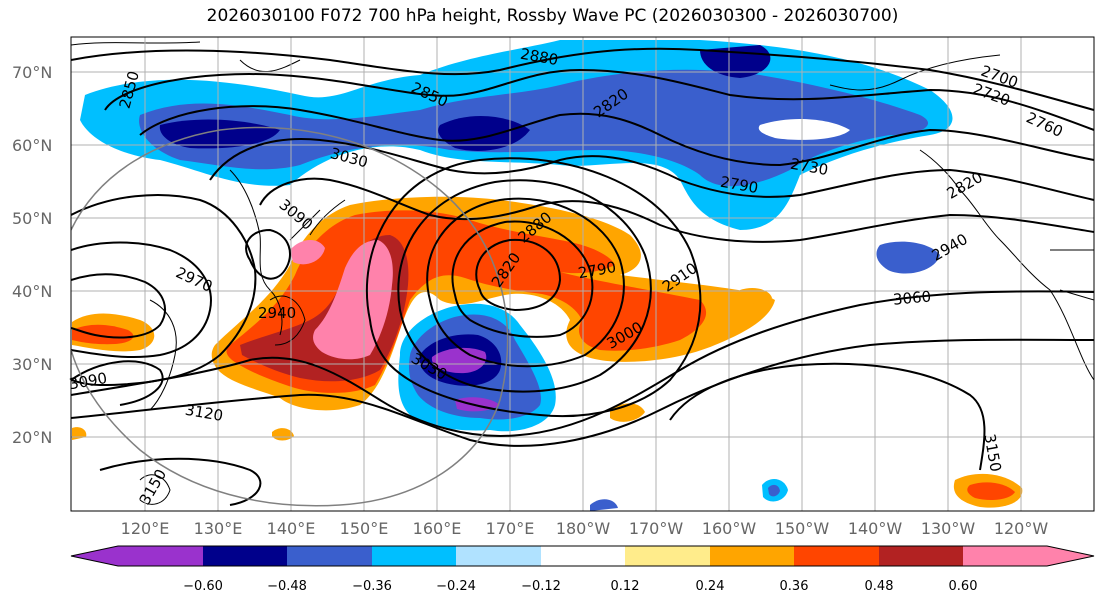 The height and width of the screenshot is (604, 1105). What do you see at coordinates (94, 556) in the screenshot?
I see `colorbar-extend-low` at bounding box center [94, 556].